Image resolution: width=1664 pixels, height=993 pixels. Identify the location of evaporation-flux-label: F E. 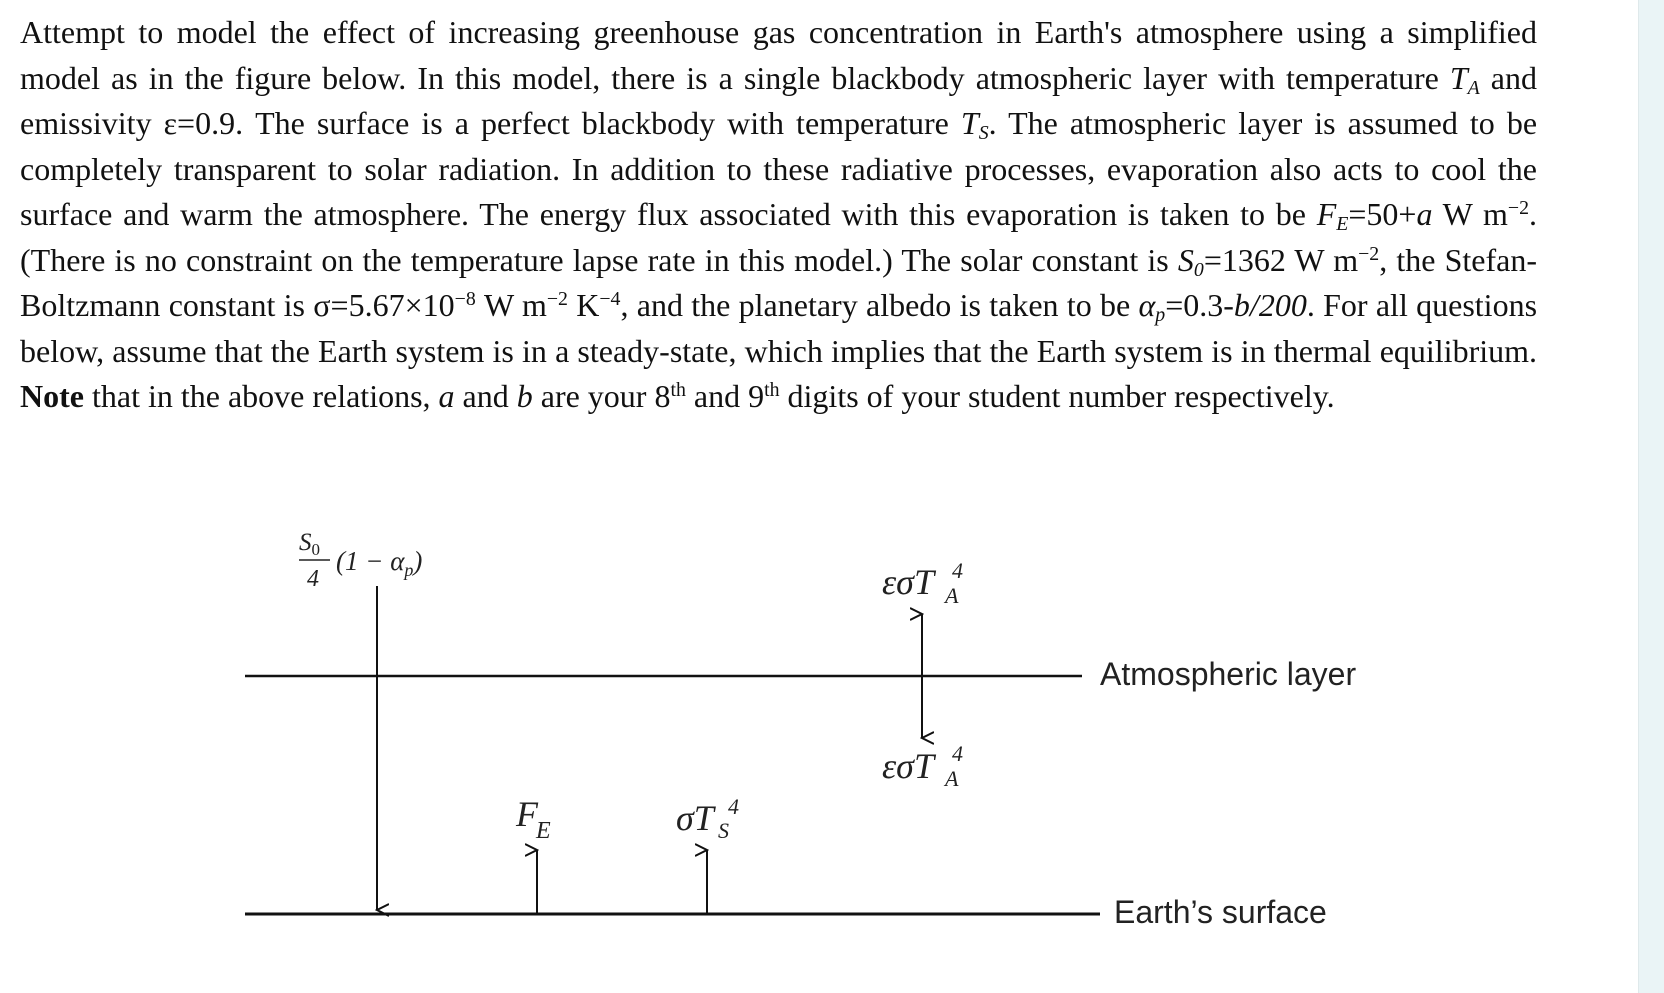
(533, 819).